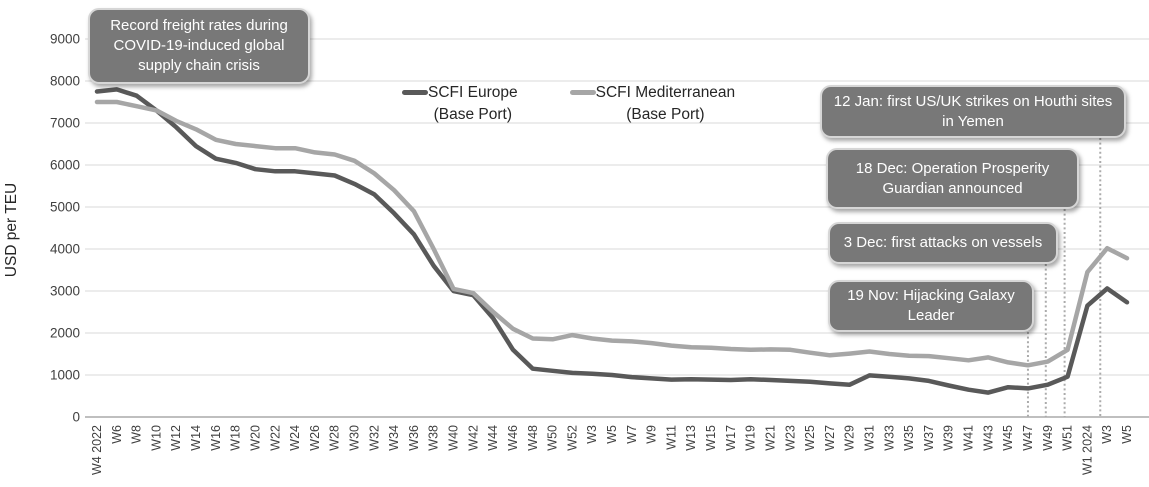 This screenshot has width=1149, height=487. Describe the element at coordinates (969, 438) in the screenshot. I see `x-tick-label: W41` at that location.